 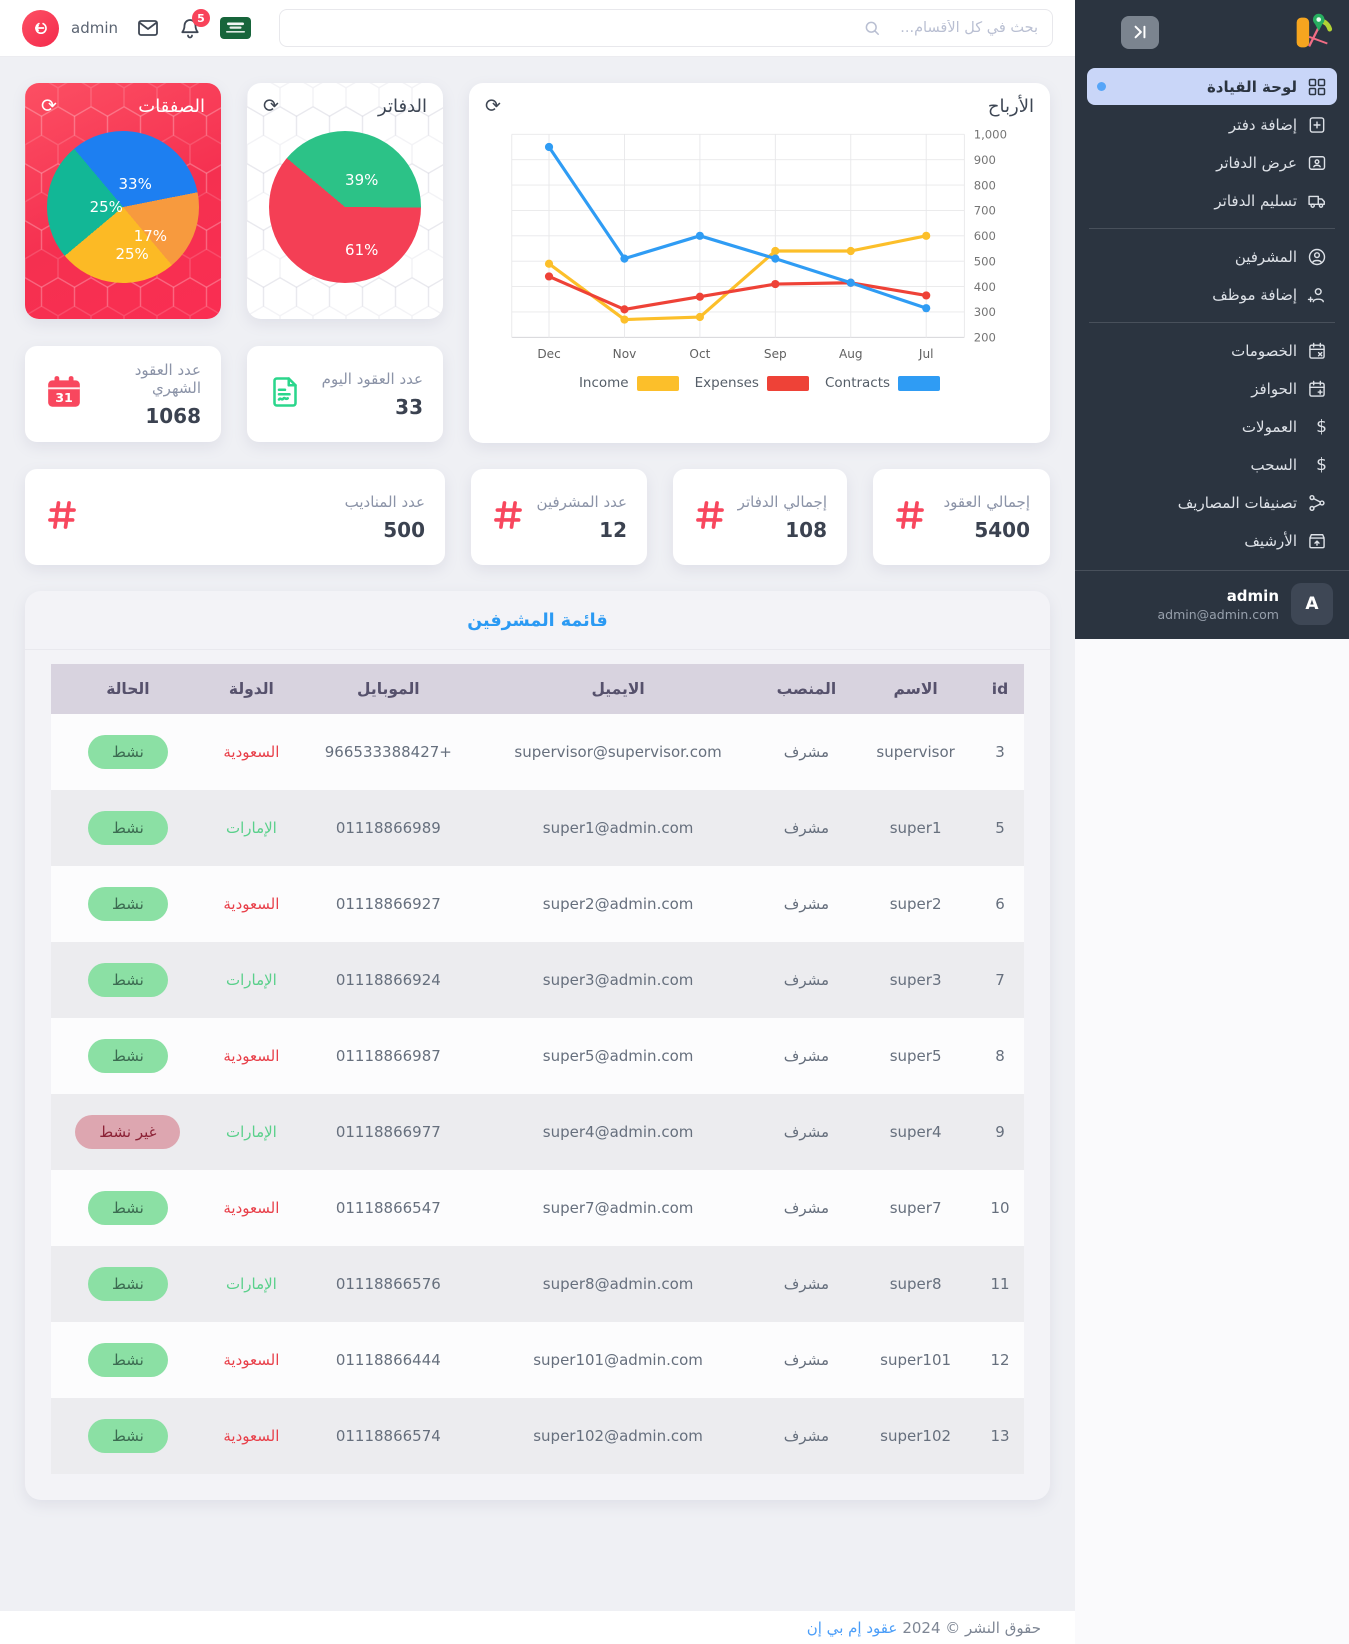 What do you see at coordinates (618, 752) in the screenshot?
I see `row-email: supervisor@supervisor.com` at bounding box center [618, 752].